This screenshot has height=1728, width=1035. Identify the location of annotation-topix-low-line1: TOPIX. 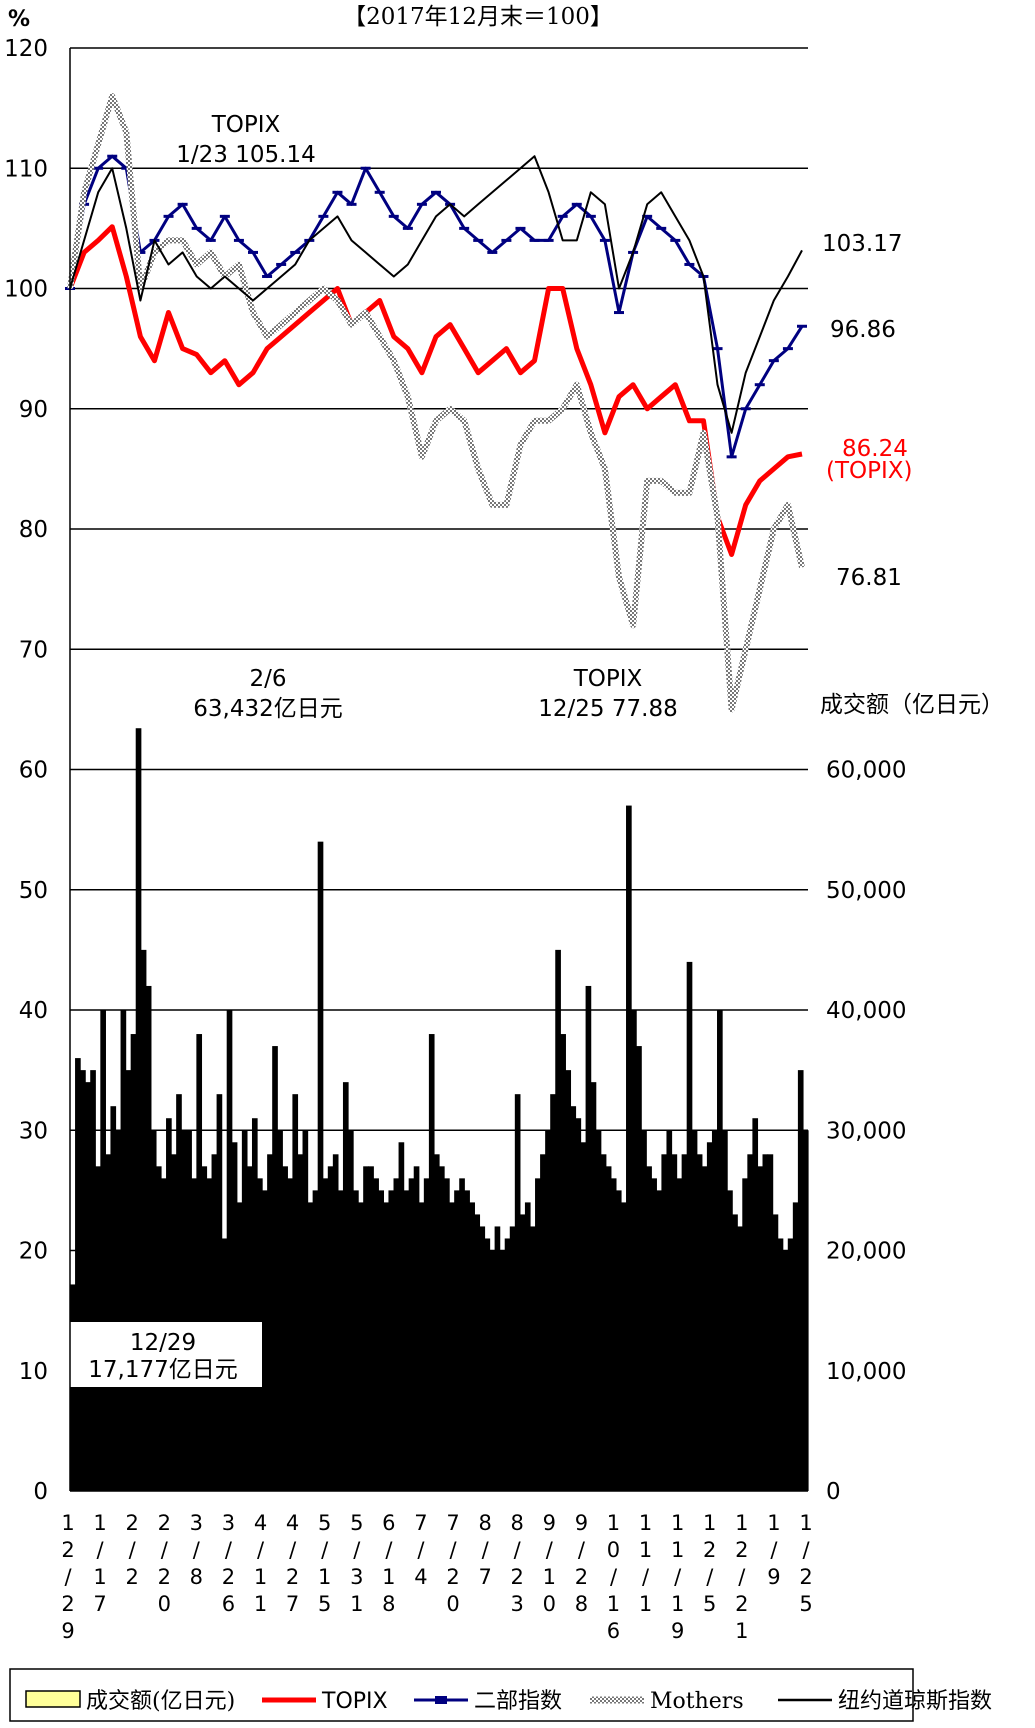
(608, 679).